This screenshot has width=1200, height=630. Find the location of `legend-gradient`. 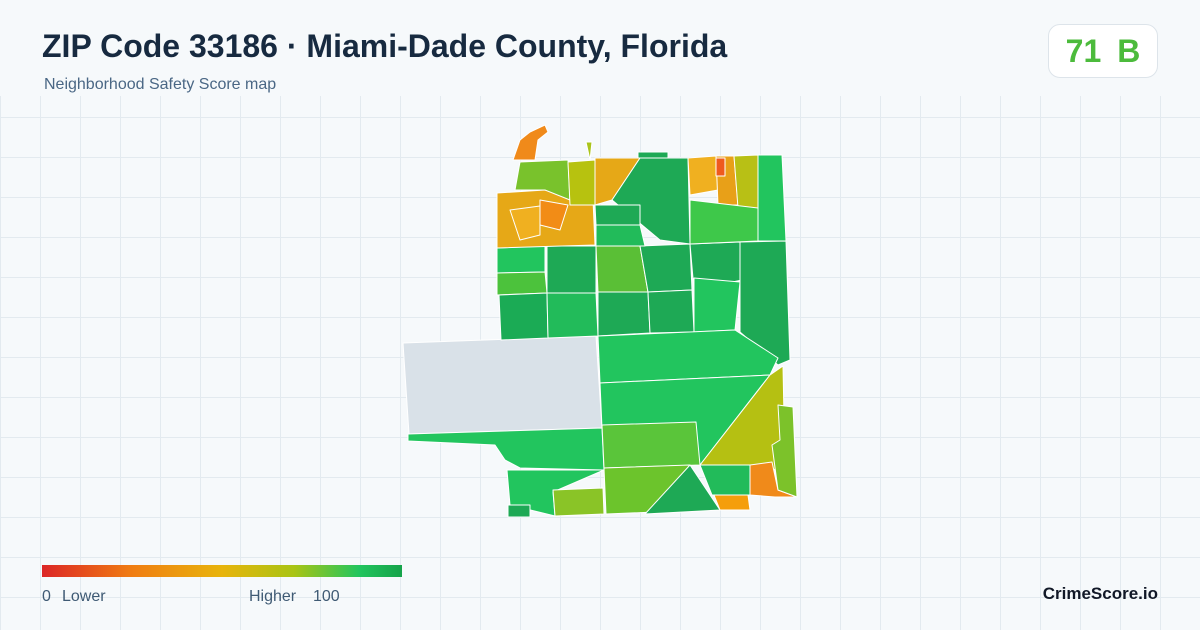

legend-gradient is located at coordinates (222, 571).